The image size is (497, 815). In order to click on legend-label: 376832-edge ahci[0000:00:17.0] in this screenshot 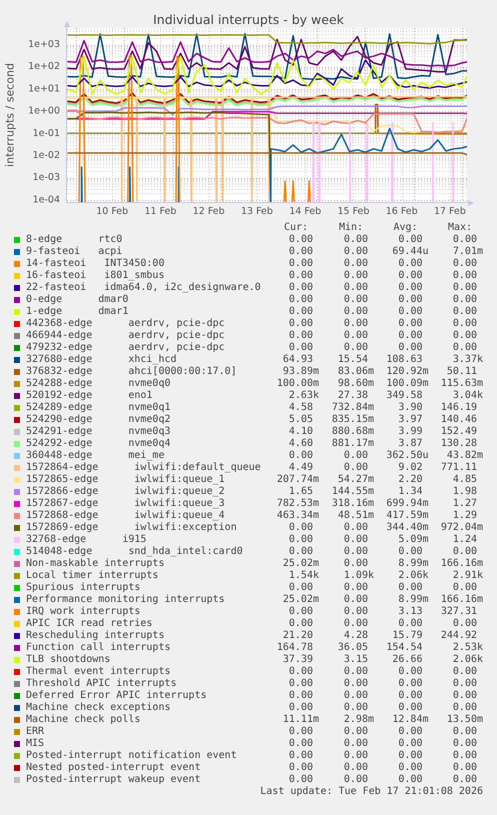, I will do `click(131, 372)`.